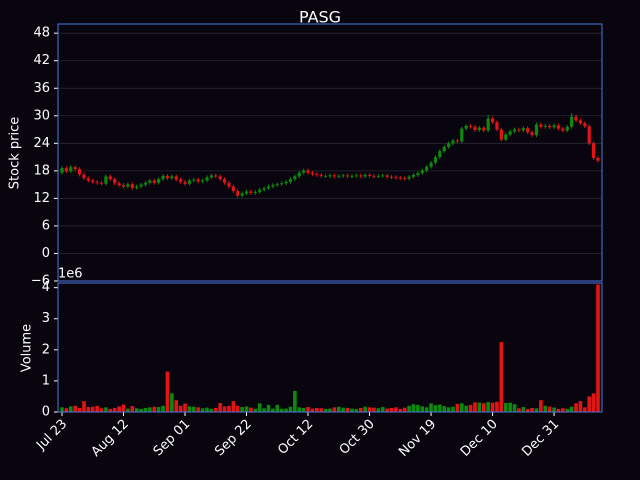  Describe the element at coordinates (41, 143) in the screenshot. I see `y-tick-label: 24` at that location.